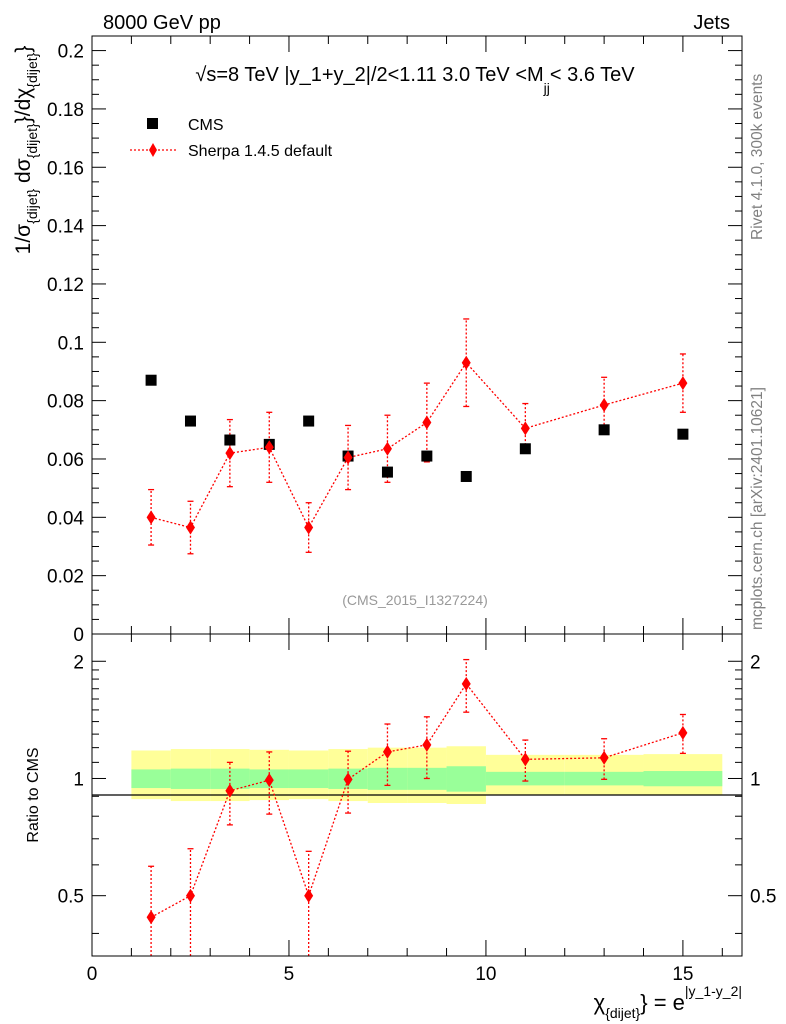  I want to click on header-left: 8000 GeV pp, so click(162, 23).